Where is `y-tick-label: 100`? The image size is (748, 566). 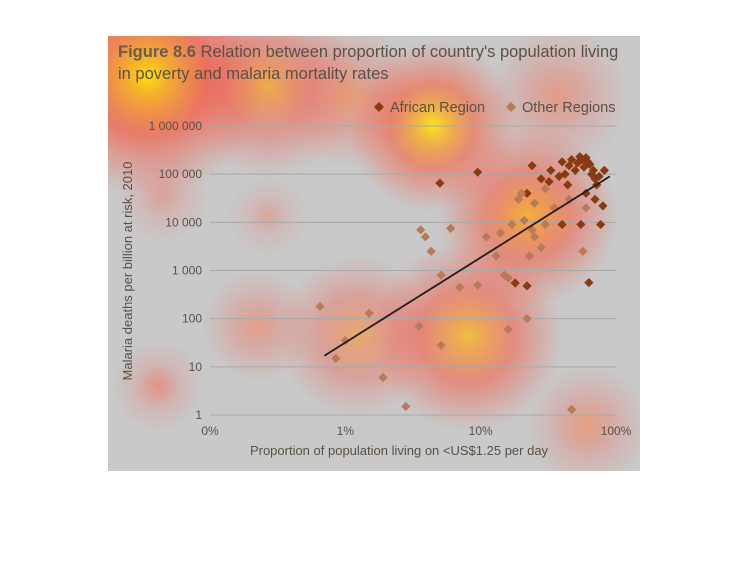
y-tick-label: 100 is located at coordinates (192, 319).